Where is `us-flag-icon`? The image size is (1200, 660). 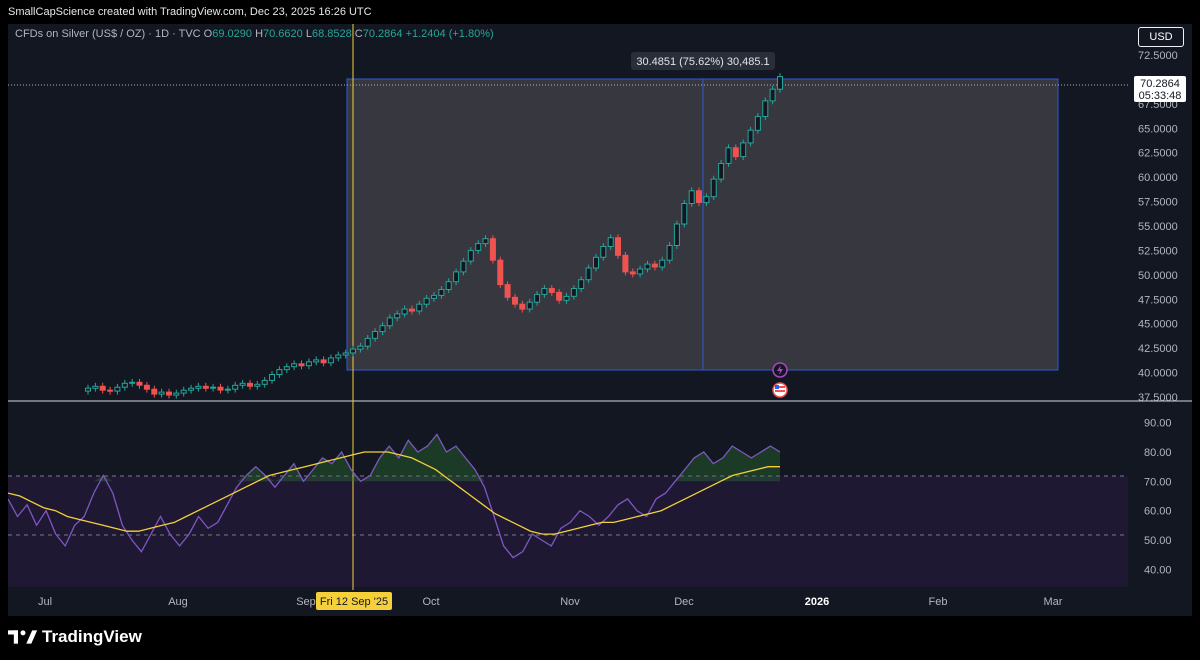
us-flag-icon is located at coordinates (780, 390).